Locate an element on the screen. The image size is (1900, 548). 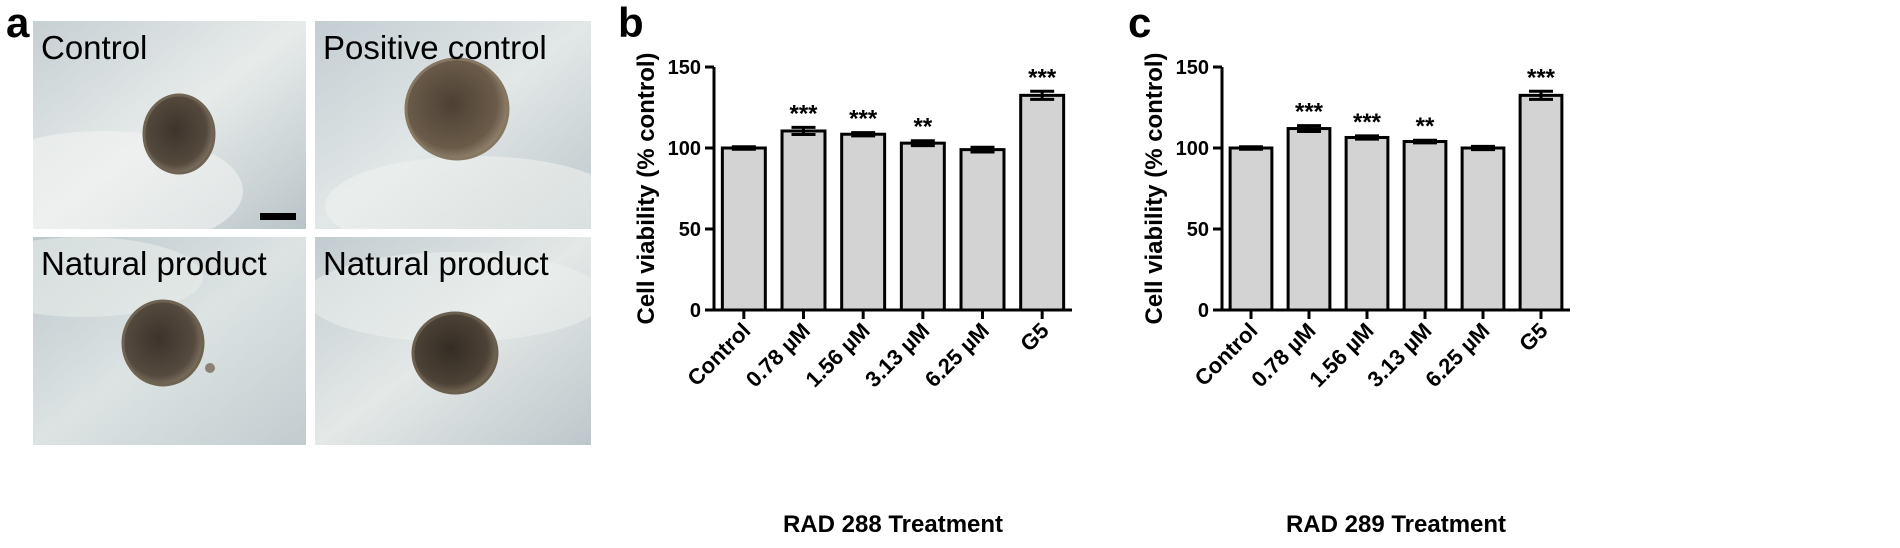
micrograph-positive-control: Positive control is located at coordinates (453, 125).